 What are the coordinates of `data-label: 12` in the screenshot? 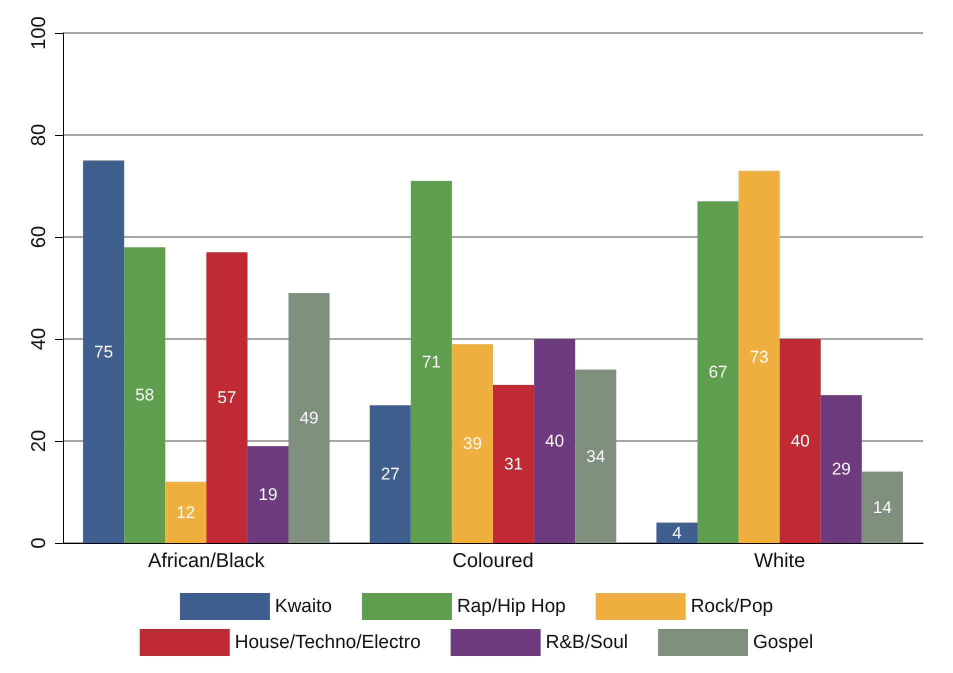 It's located at (186, 512).